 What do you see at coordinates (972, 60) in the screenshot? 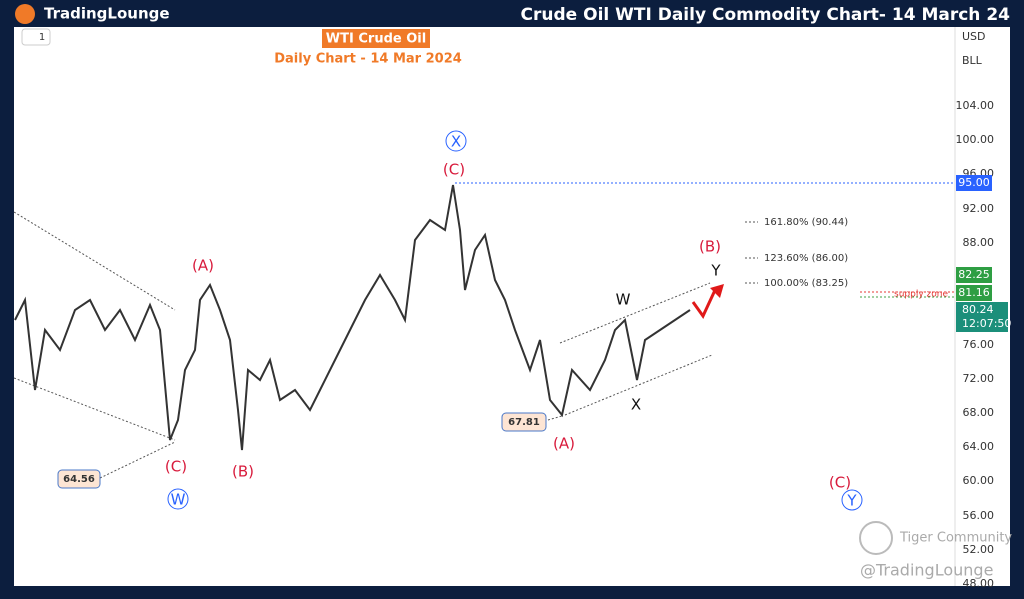
I see `unit: BLL` at bounding box center [972, 60].